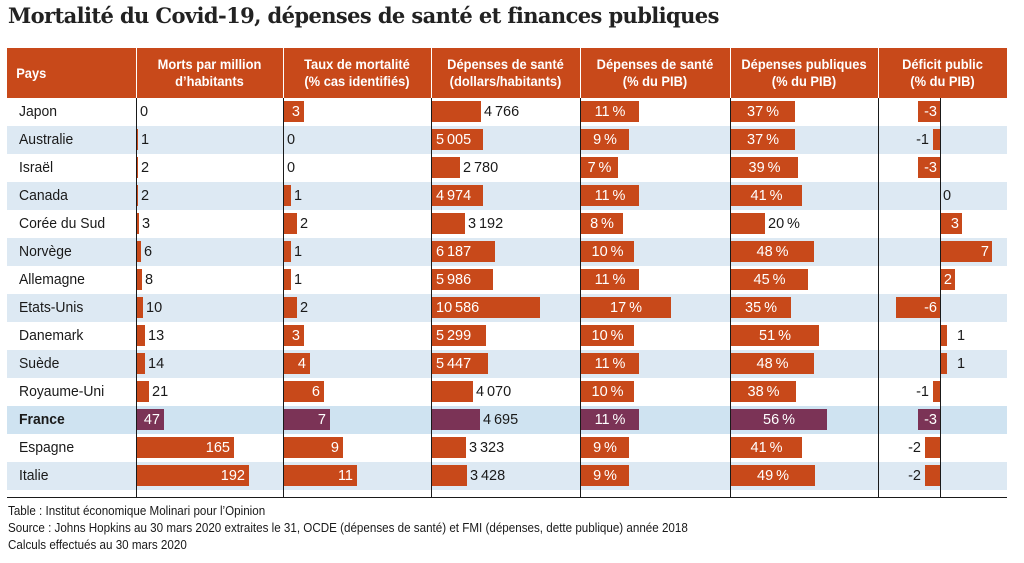 Image resolution: width=1024 pixels, height=563 pixels. I want to click on value-label-dep_pib: 7 %, so click(599, 168).